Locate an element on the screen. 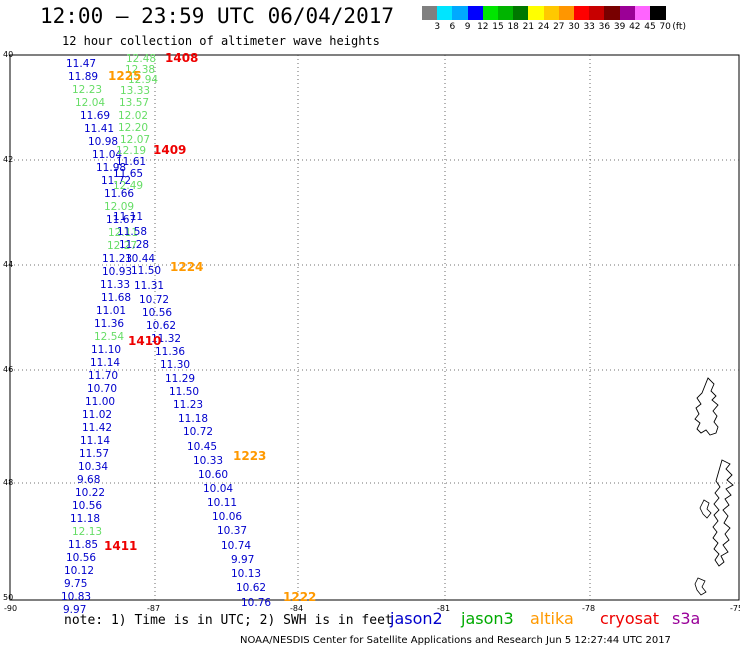 This screenshot has width=740, height=650. swh-value: 11.11 is located at coordinates (128, 217).